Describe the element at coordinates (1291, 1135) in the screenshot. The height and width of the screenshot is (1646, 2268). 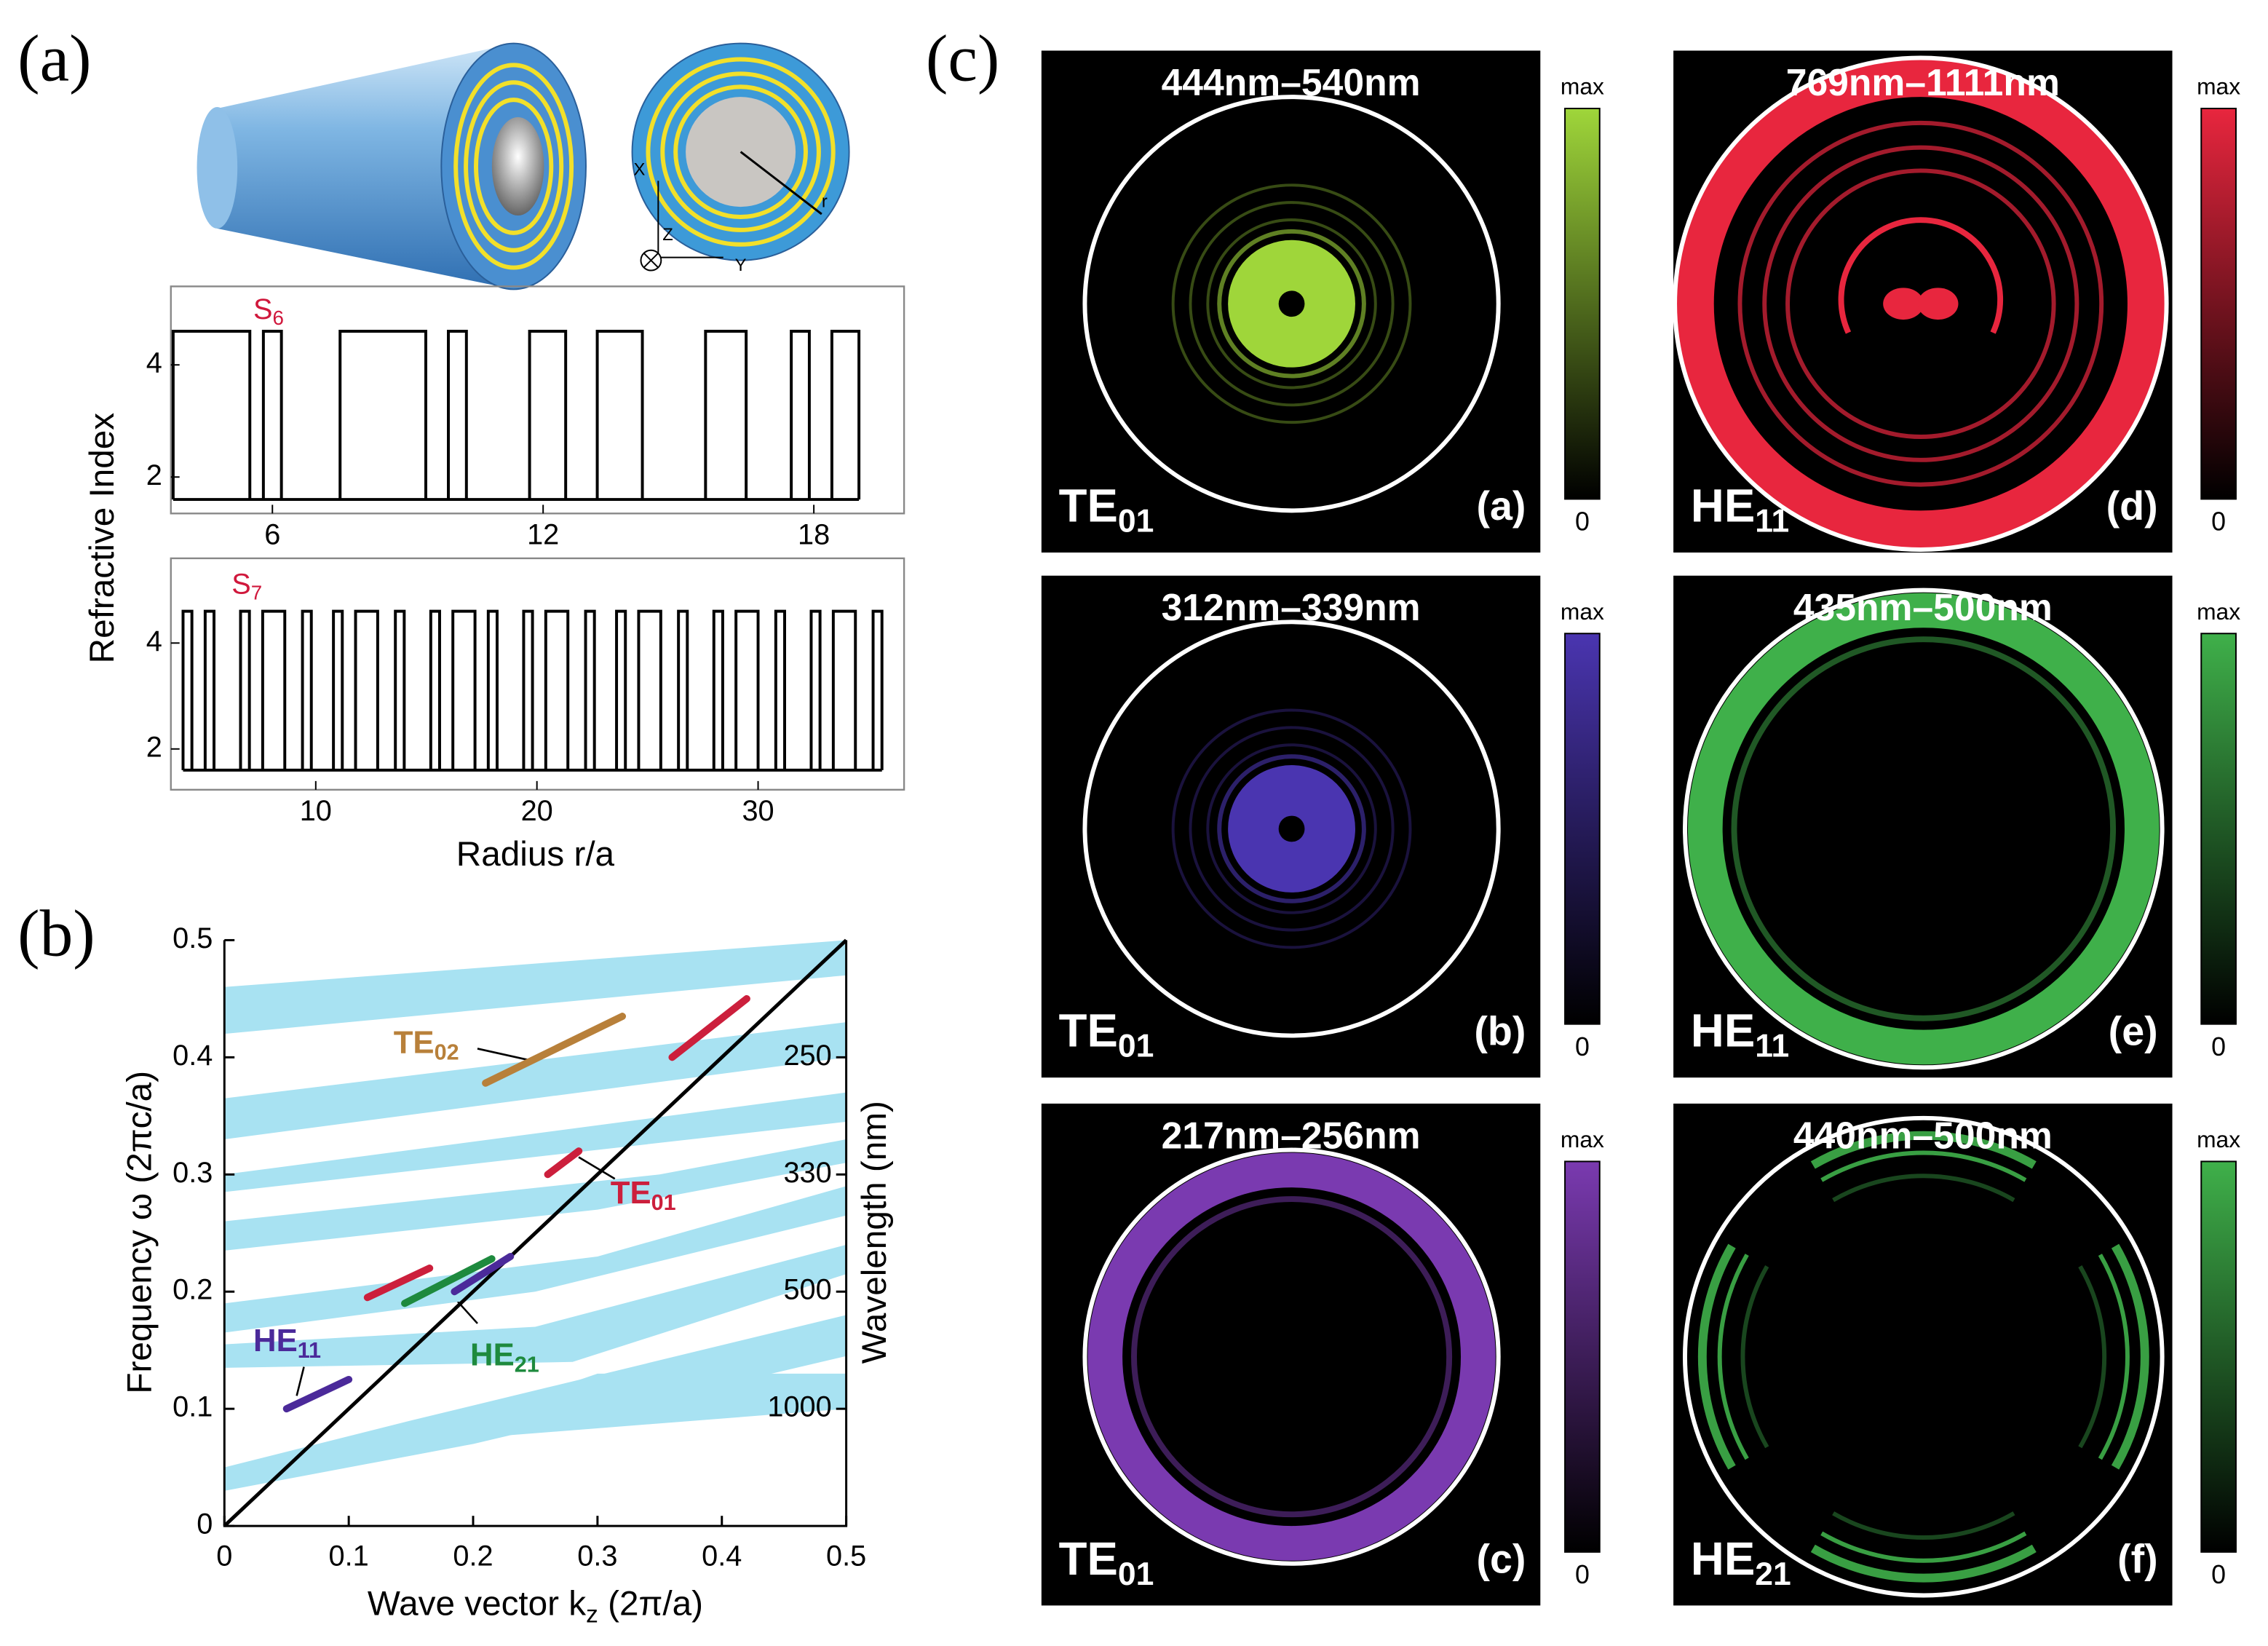
I see `image-title: 217nm–256nm` at that location.